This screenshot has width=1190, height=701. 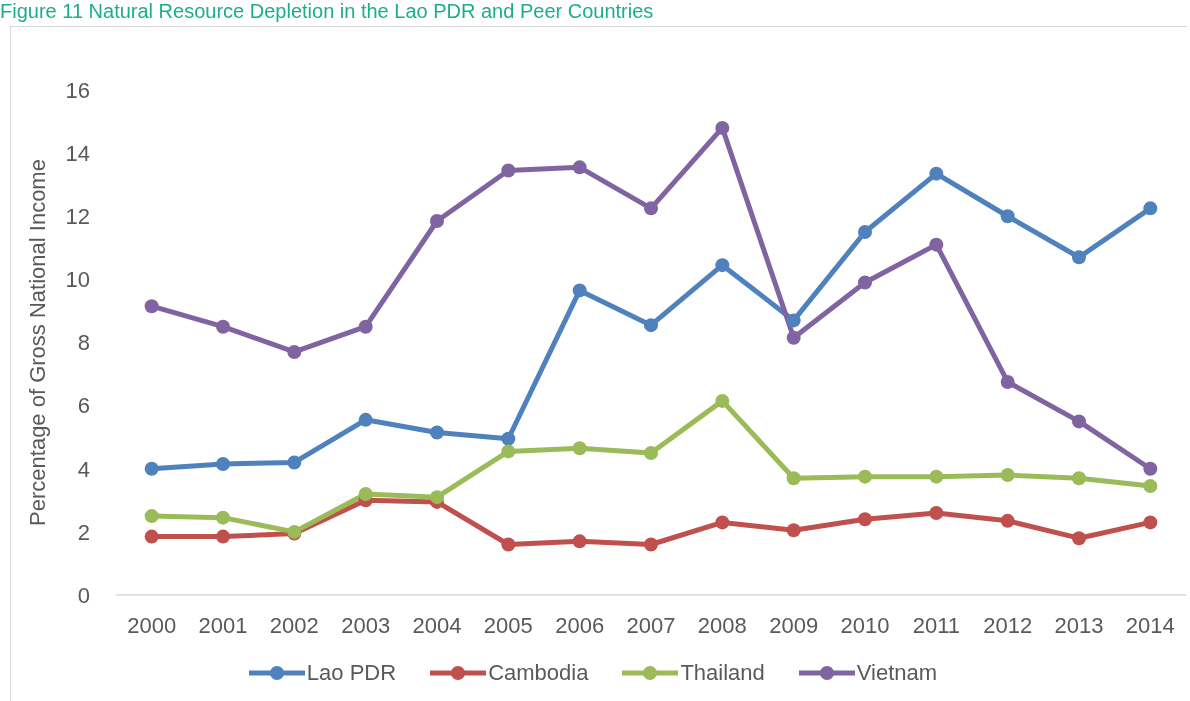 I want to click on y-tick-label: 12, so click(x=77, y=217).